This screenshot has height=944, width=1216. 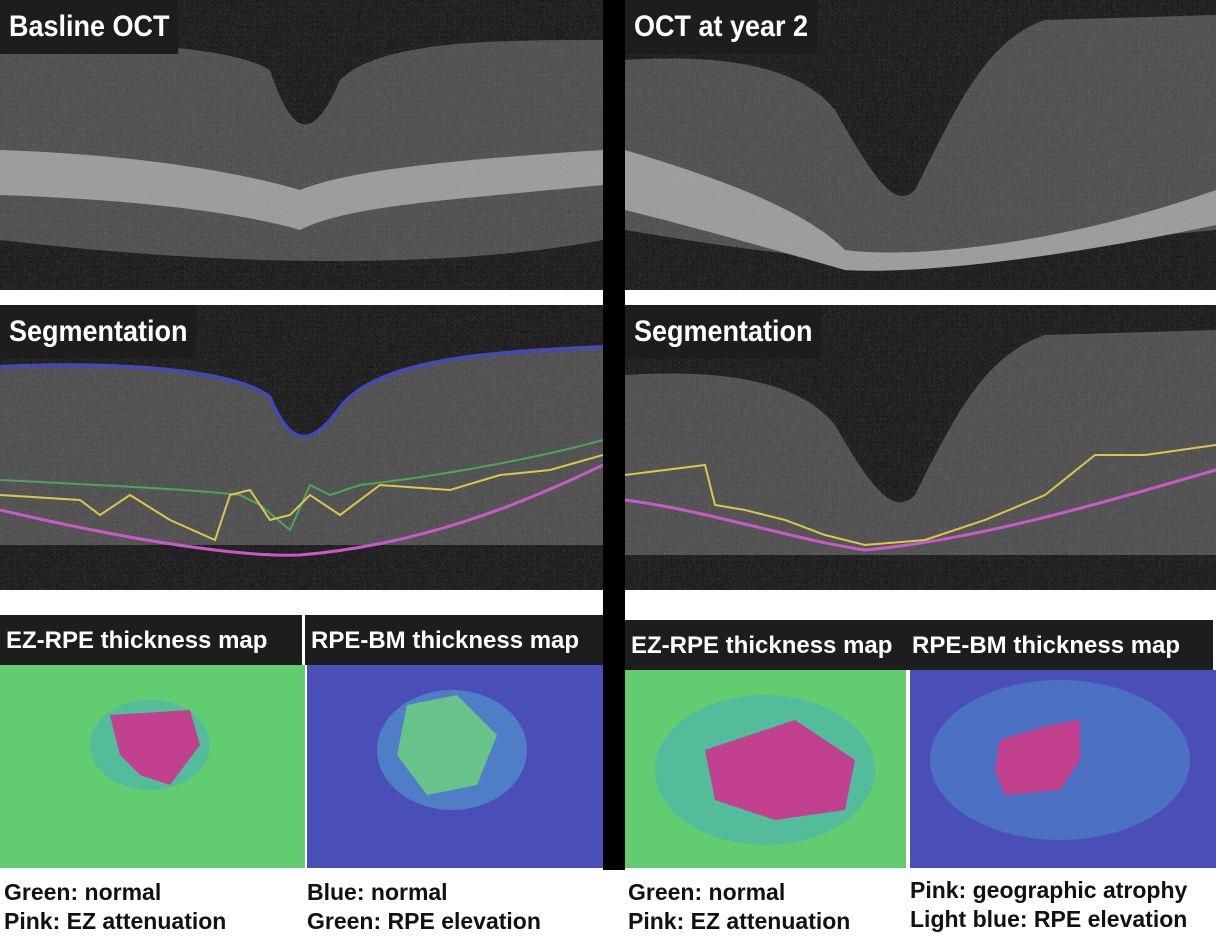 I want to click on rpe-bm-thickness-map-year2, so click(x=1063, y=769).